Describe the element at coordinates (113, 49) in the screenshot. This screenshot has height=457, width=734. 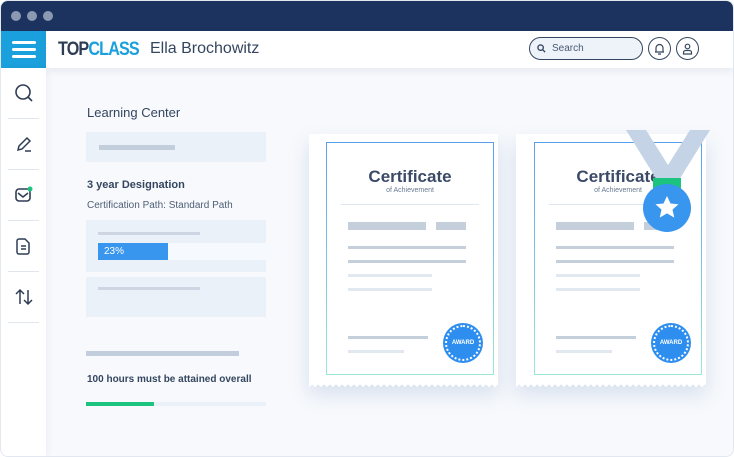
I see `logo-class: CLASS` at that location.